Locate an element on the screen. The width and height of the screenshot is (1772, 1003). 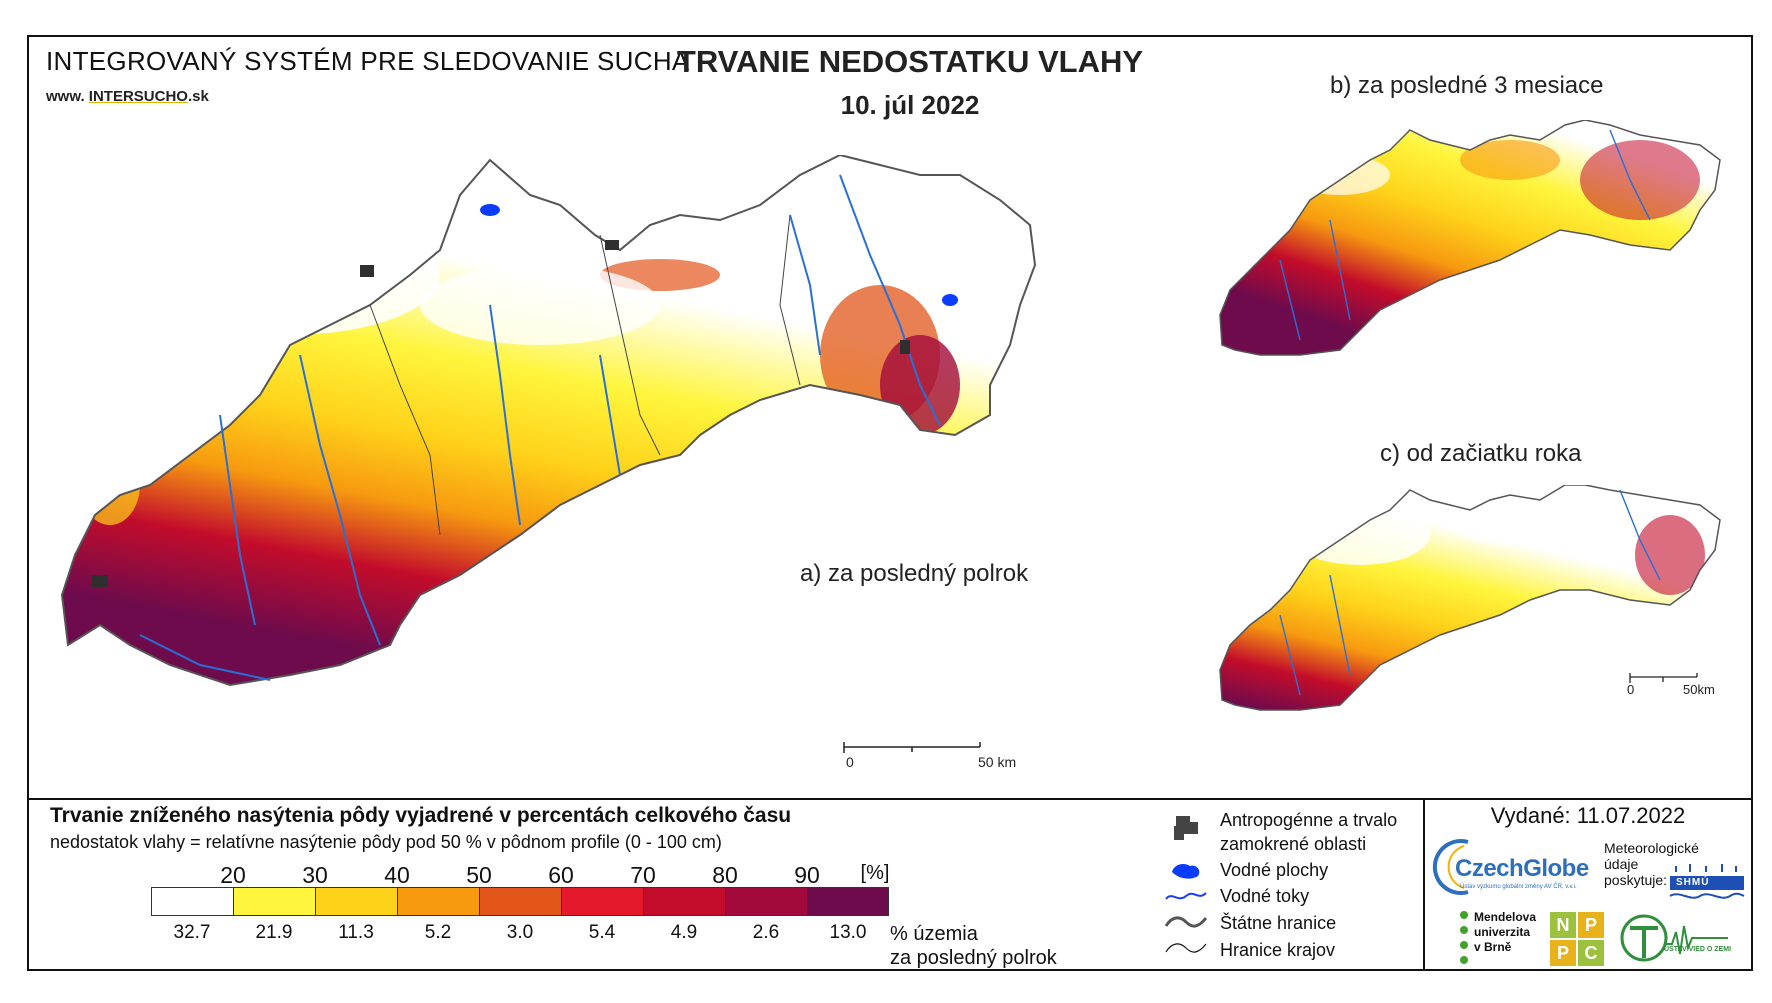
shmu-label: SHMÚ is located at coordinates (1693, 882).